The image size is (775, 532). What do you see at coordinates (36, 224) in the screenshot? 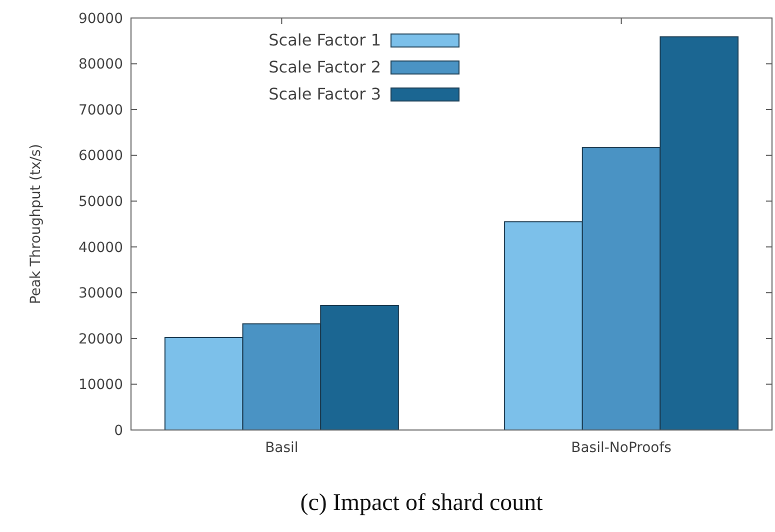
I see `y-axis-title: Peak Throughput (tx/s)` at bounding box center [36, 224].